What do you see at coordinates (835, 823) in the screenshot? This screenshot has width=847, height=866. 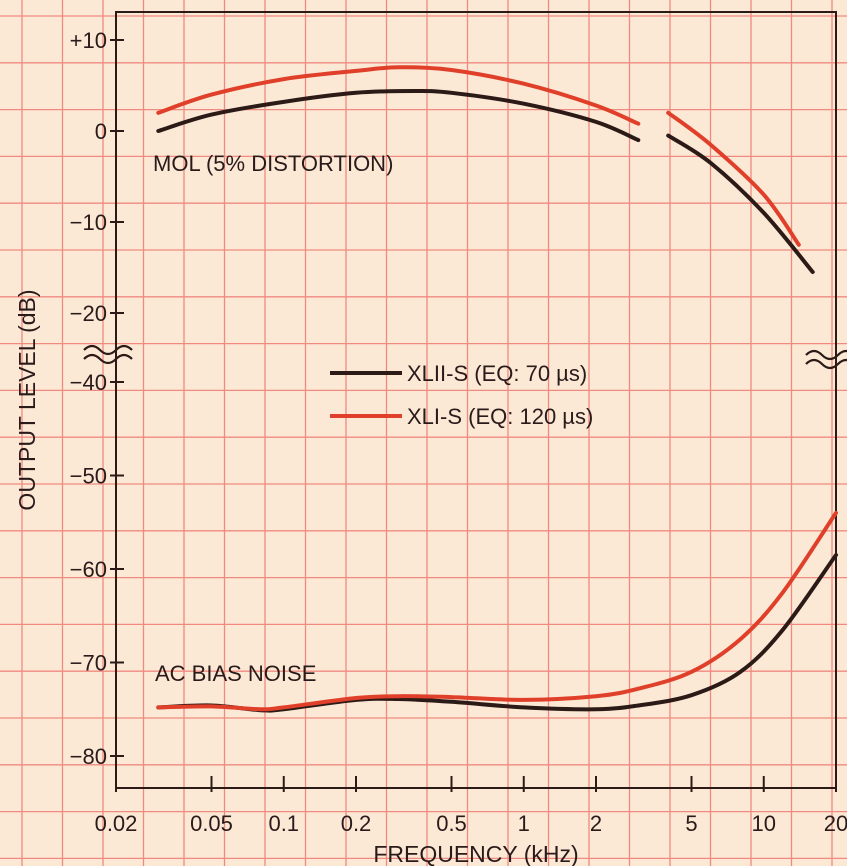 I see `x-tick-label: 20` at bounding box center [835, 823].